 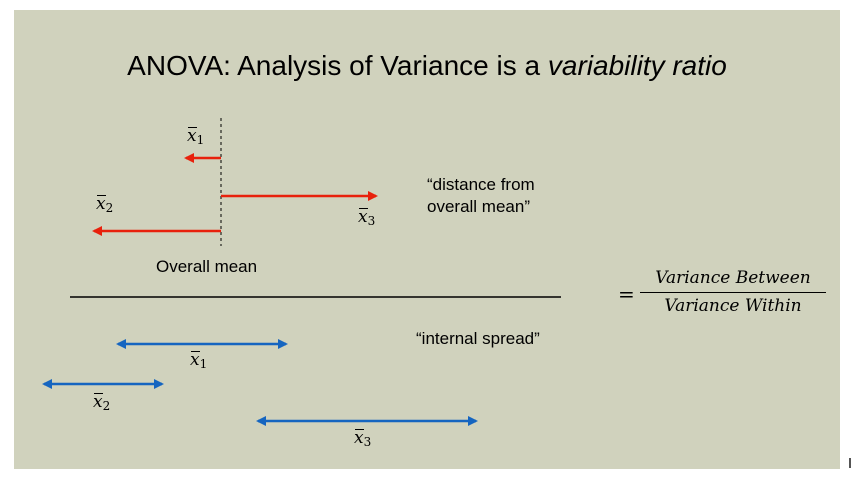 What do you see at coordinates (105, 204) in the screenshot?
I see `xbar2-between-label: x2` at bounding box center [105, 204].